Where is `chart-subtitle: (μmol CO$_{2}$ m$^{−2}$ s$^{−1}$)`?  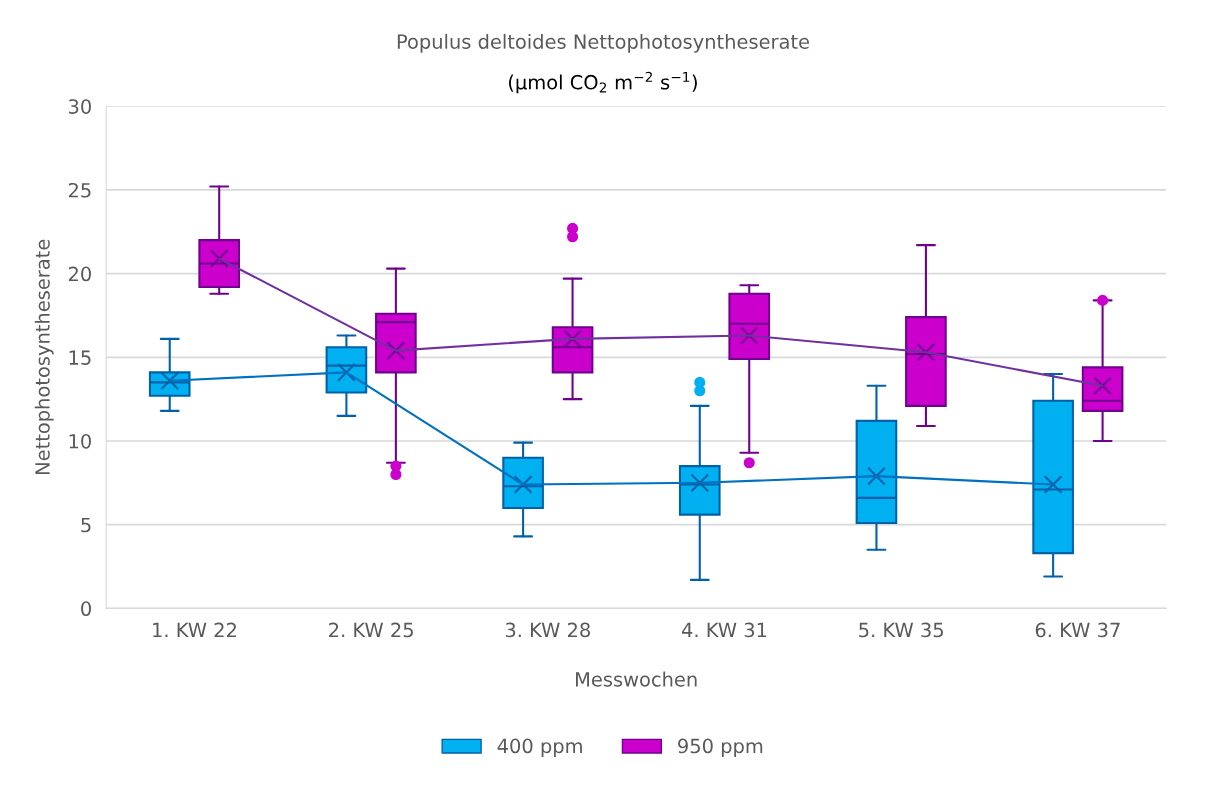
chart-subtitle: (μmol CO$_{2}$ m$^{−2}$ s$^{−1}$) is located at coordinates (603, 82).